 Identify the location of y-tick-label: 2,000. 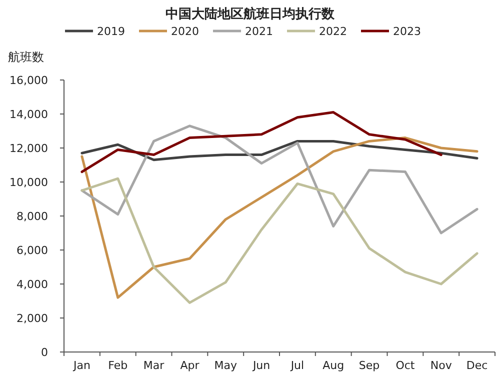
(32, 318).